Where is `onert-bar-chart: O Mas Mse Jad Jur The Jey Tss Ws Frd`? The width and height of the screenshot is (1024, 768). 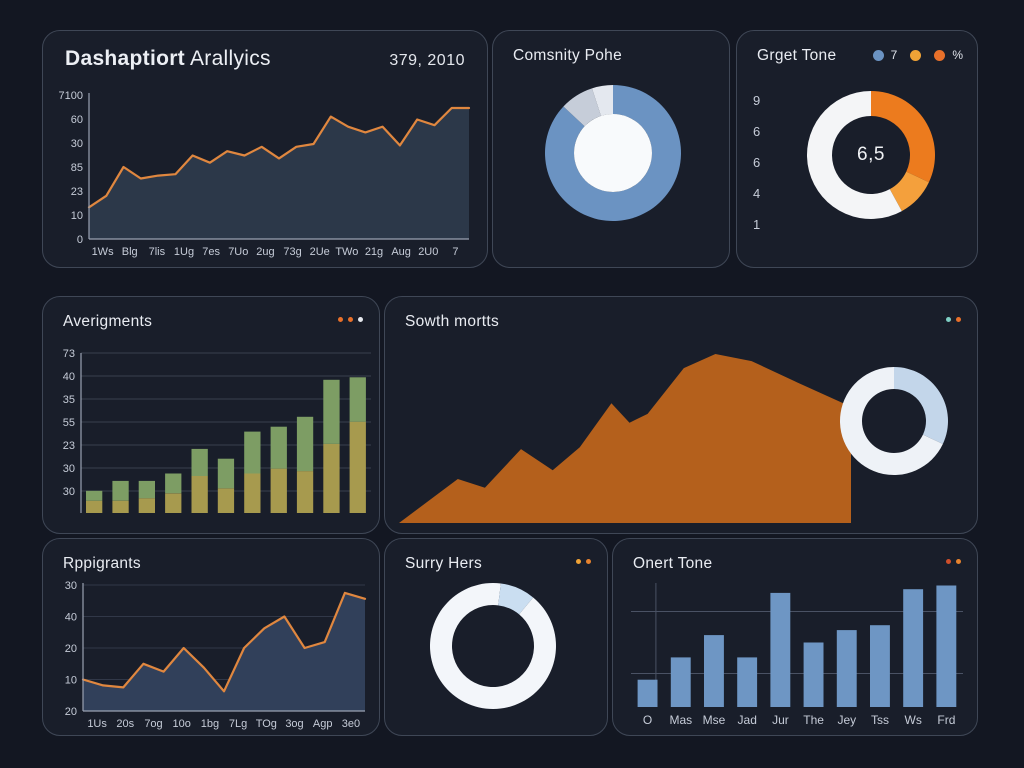 onert-bar-chart: O Mas Mse Jad Jur The Jey Tss Ws Frd is located at coordinates (797, 655).